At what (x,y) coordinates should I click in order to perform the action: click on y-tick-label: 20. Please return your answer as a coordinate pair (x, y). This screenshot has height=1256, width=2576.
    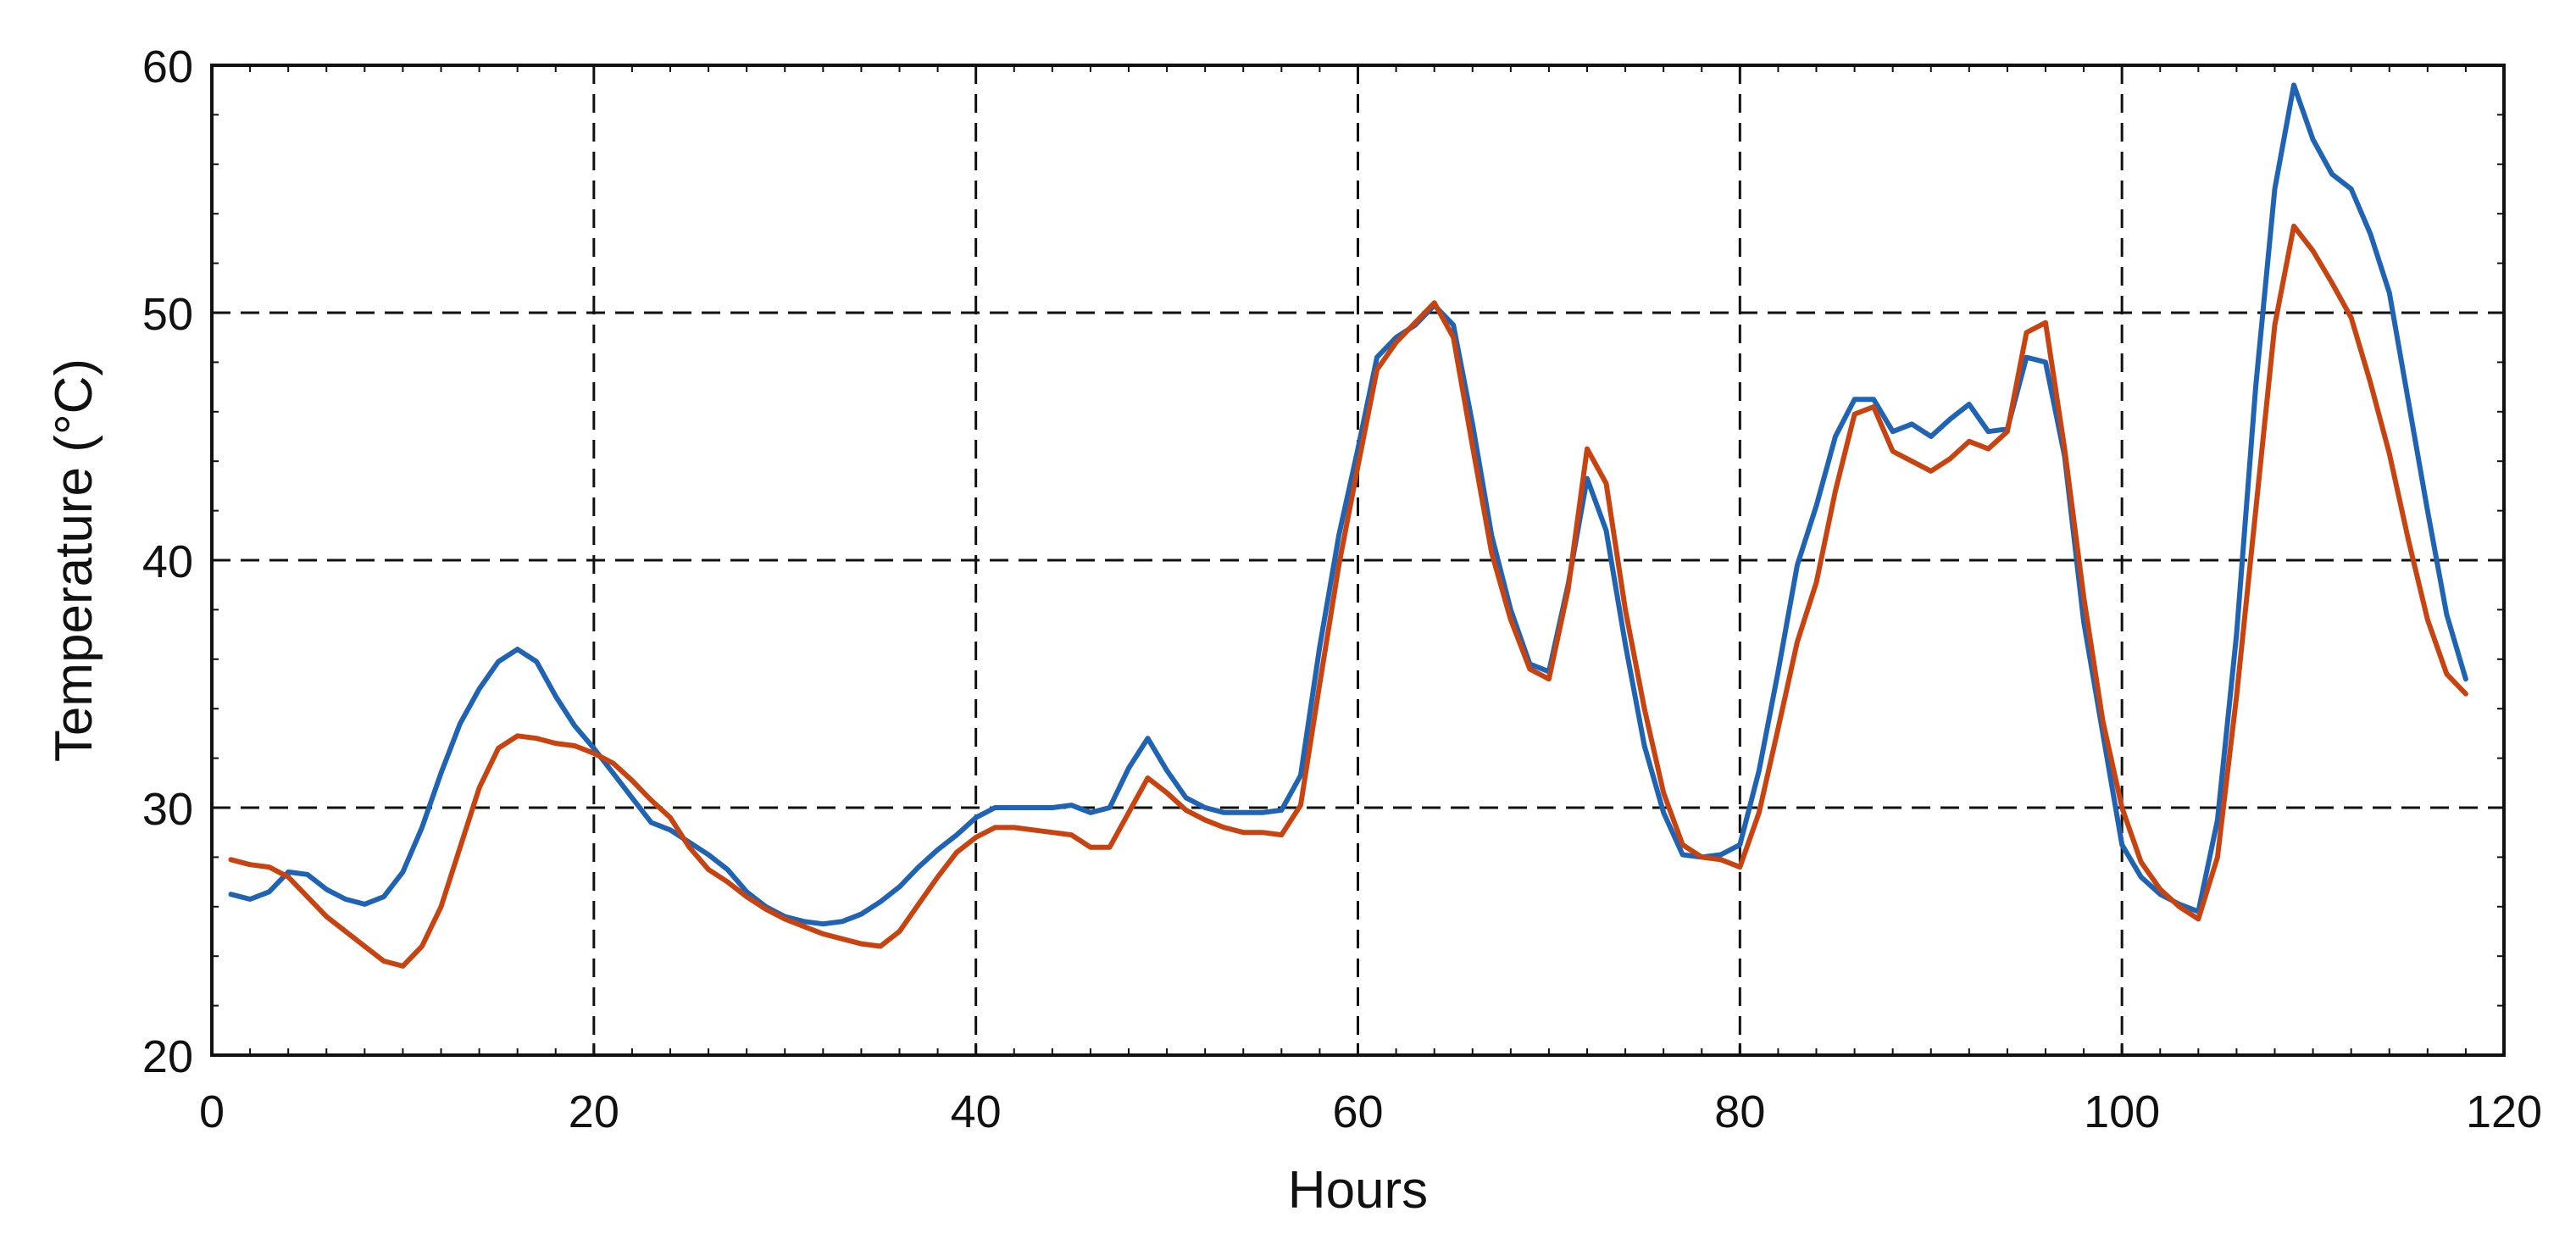
    Looking at the image, I should click on (167, 1056).